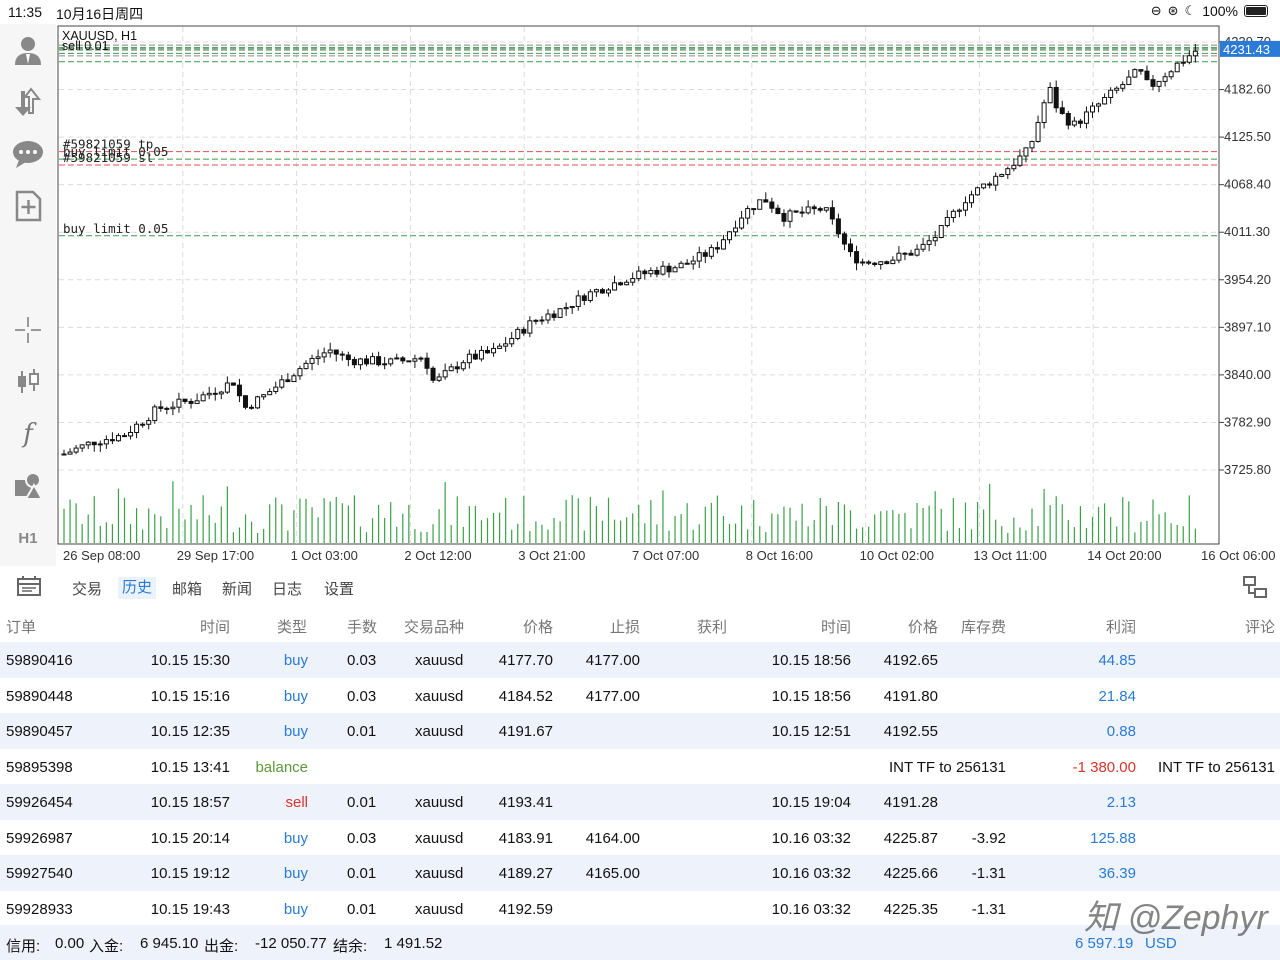  What do you see at coordinates (23, 946) in the screenshot?
I see `credit-label: 信用:` at bounding box center [23, 946].